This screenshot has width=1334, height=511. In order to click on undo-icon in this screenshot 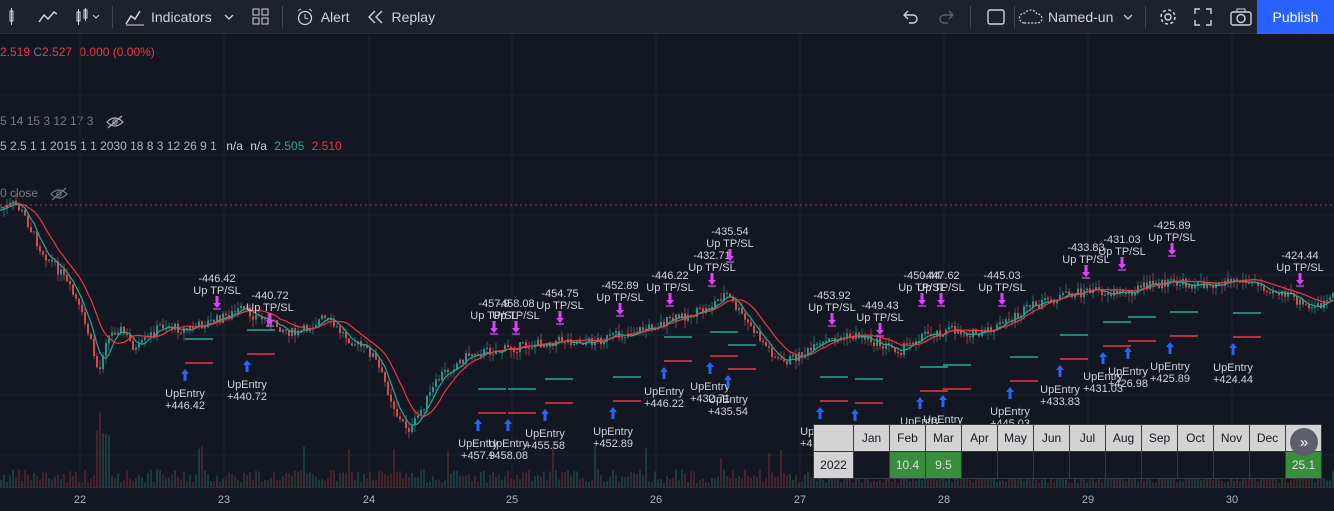, I will do `click(910, 17)`.